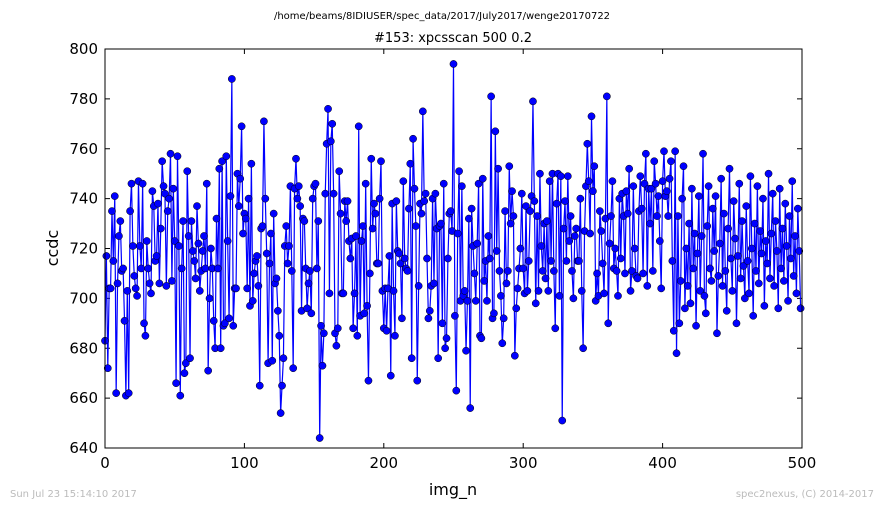  I want to click on x-tick-label: 500, so click(802, 463).